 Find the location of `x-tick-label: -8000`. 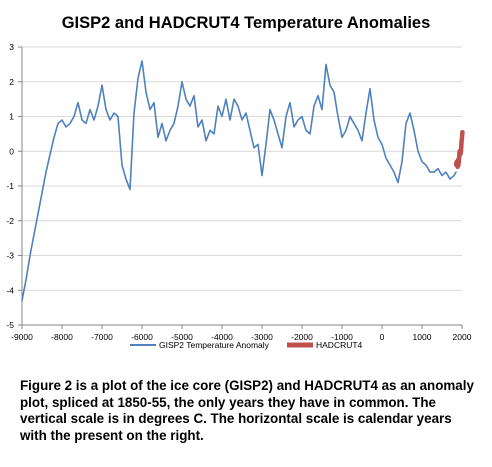

x-tick-label: -8000 is located at coordinates (62, 337).